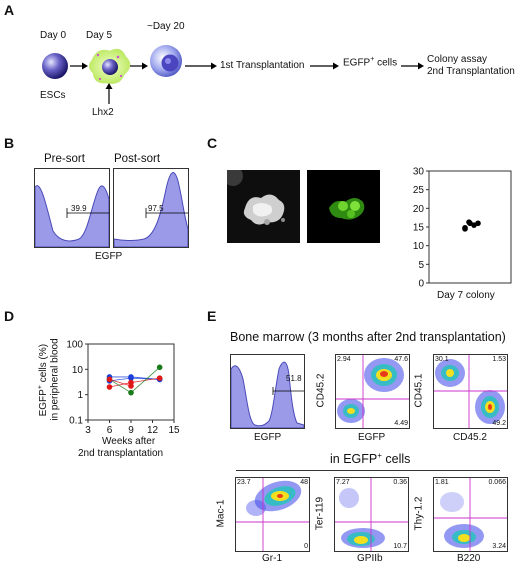 The height and width of the screenshot is (564, 520). Describe the element at coordinates (442, 482) in the screenshot. I see `quadrant-ul: 1.81` at that location.